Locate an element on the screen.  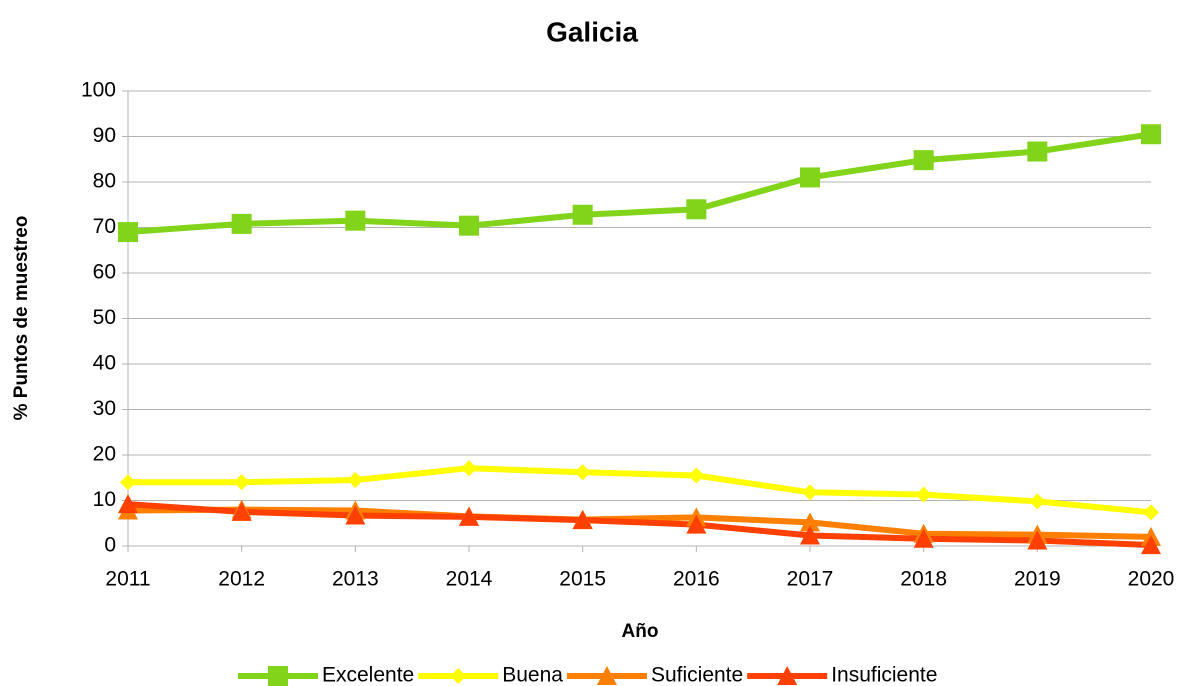
legend-item: Excelente is located at coordinates (326, 675).